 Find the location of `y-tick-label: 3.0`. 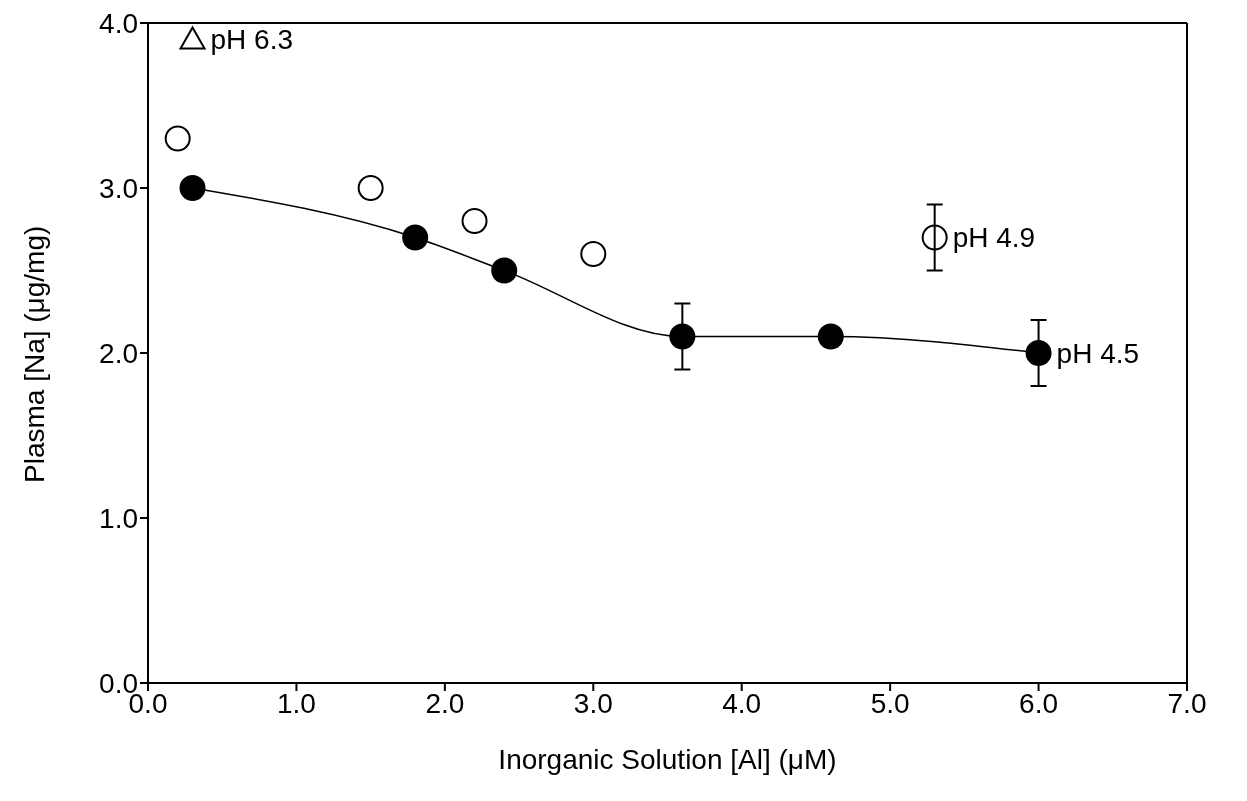

y-tick-label: 3.0 is located at coordinates (118, 188).